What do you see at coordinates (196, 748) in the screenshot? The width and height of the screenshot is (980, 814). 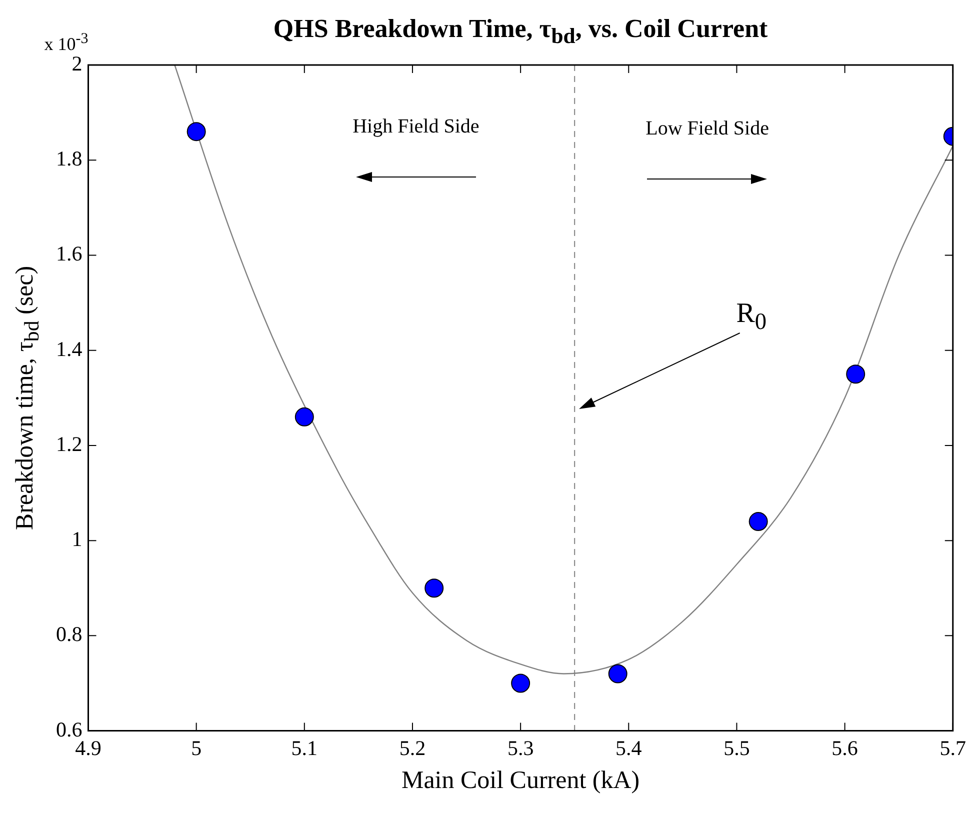 I see `x-tick-label: 5` at bounding box center [196, 748].